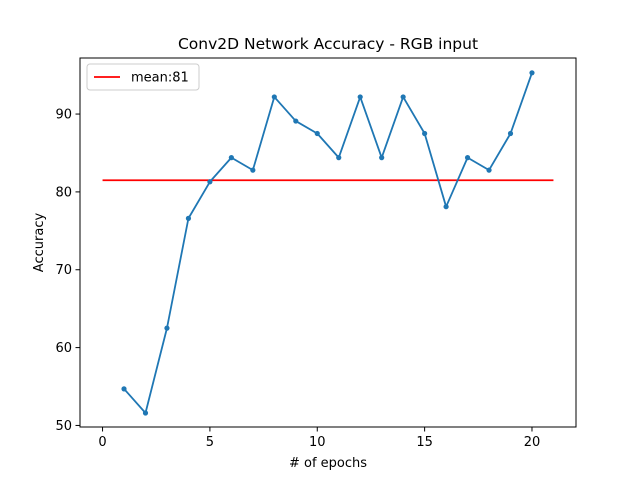 The width and height of the screenshot is (640, 480). What do you see at coordinates (63, 192) in the screenshot?
I see `y-tick-label: 80` at bounding box center [63, 192].